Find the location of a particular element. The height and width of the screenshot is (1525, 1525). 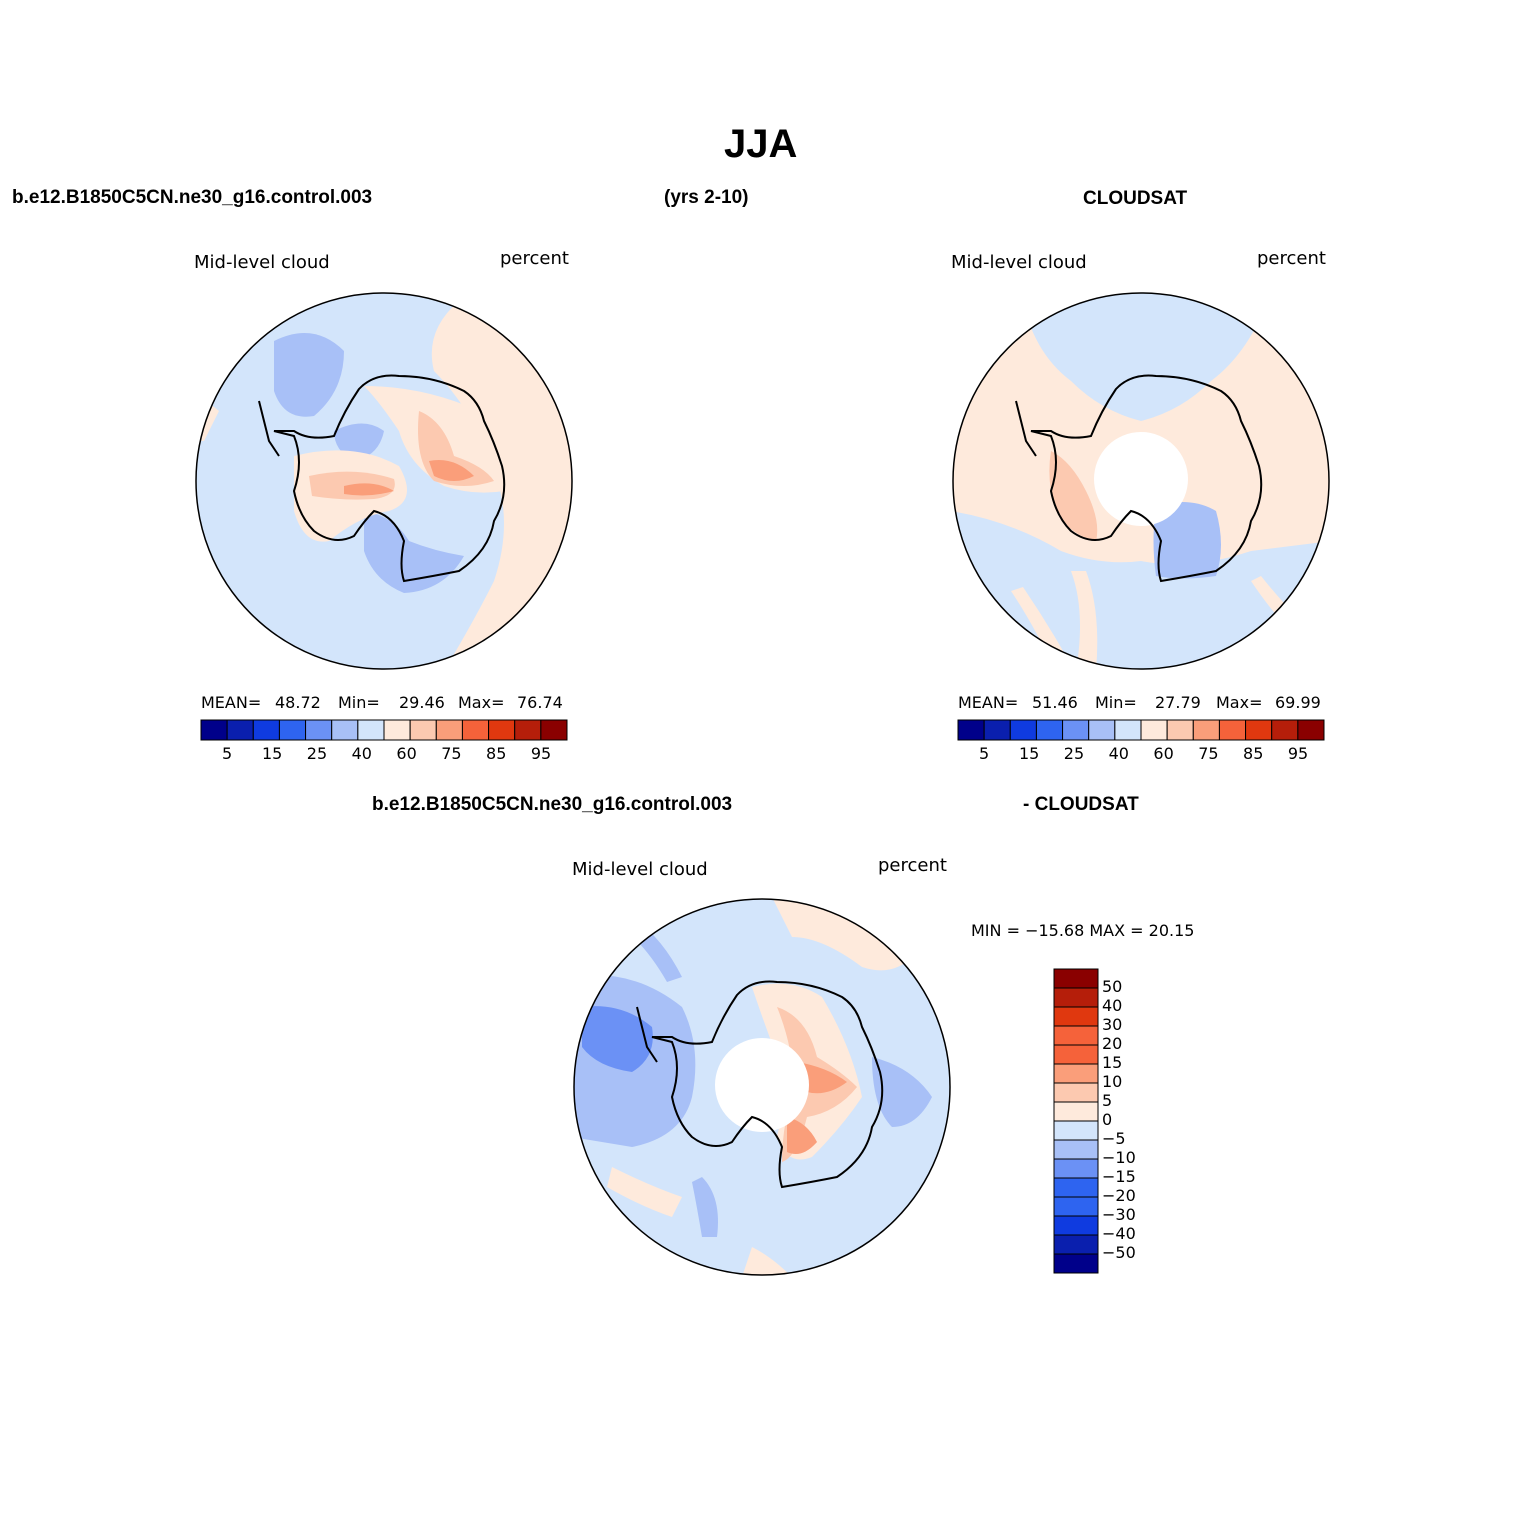

diff-colorbar-tick-label: 15 is located at coordinates (1112, 1062).